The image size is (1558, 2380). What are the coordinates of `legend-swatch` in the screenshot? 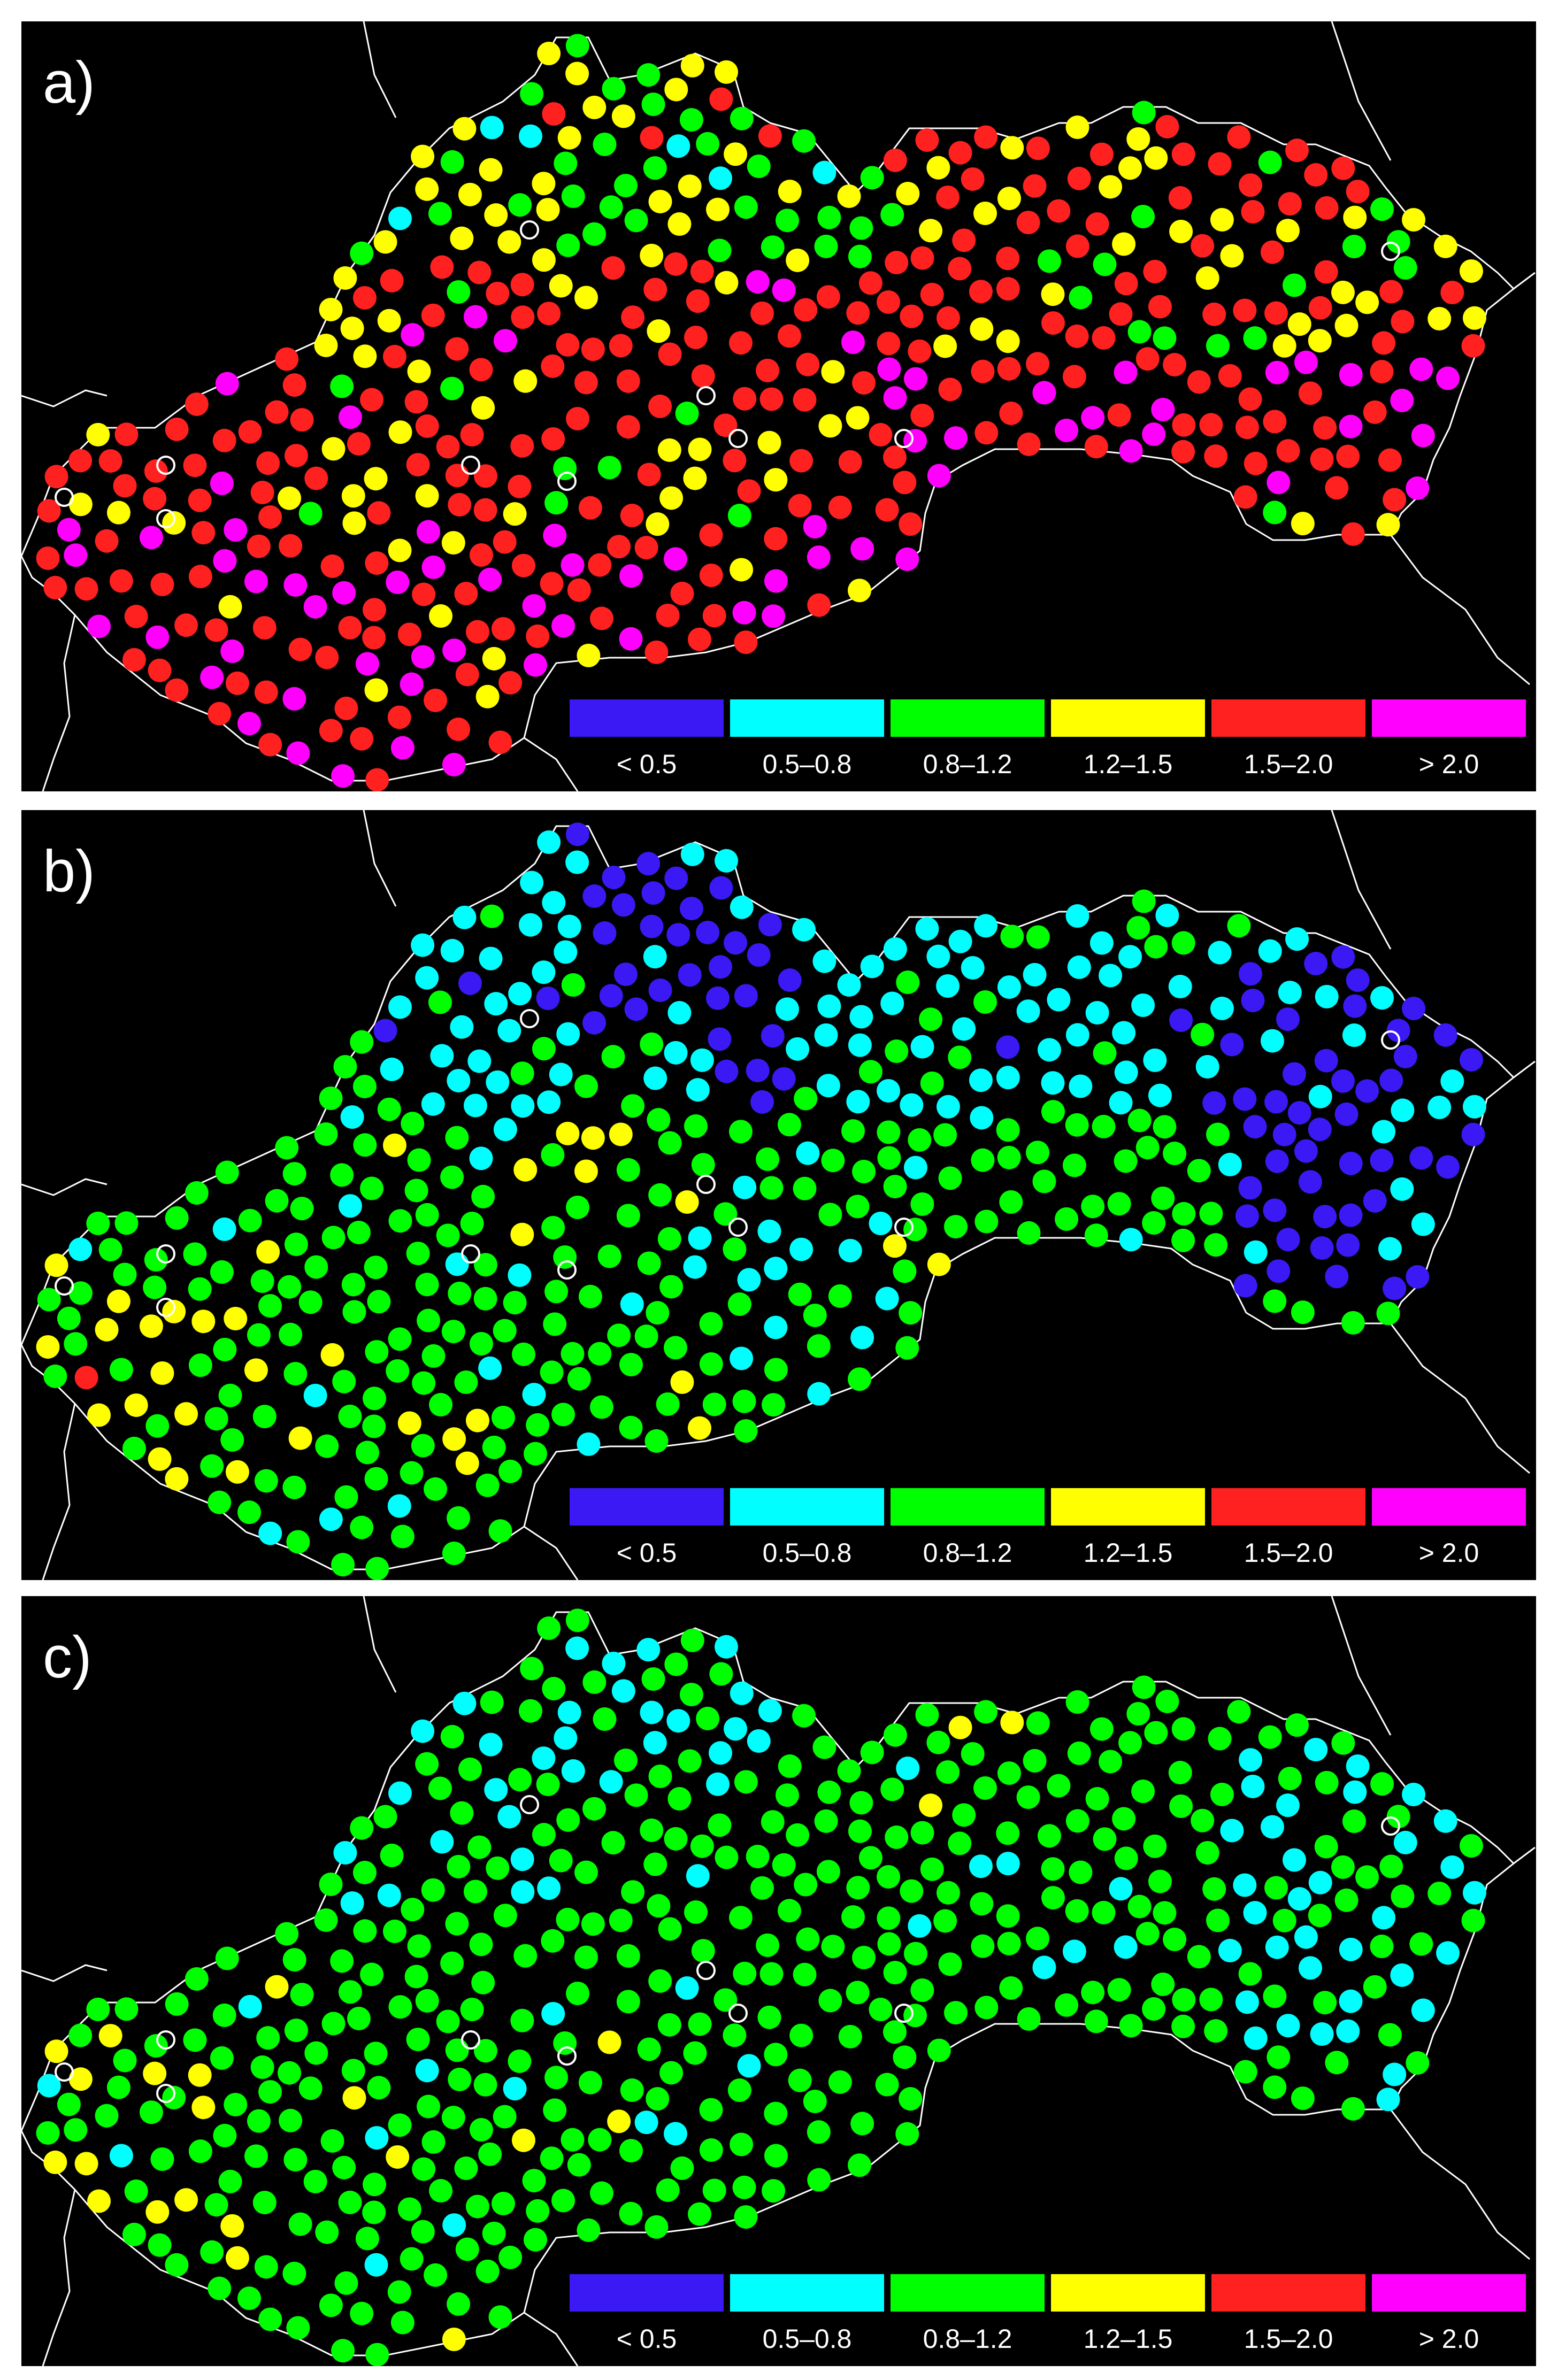 It's located at (647, 1507).